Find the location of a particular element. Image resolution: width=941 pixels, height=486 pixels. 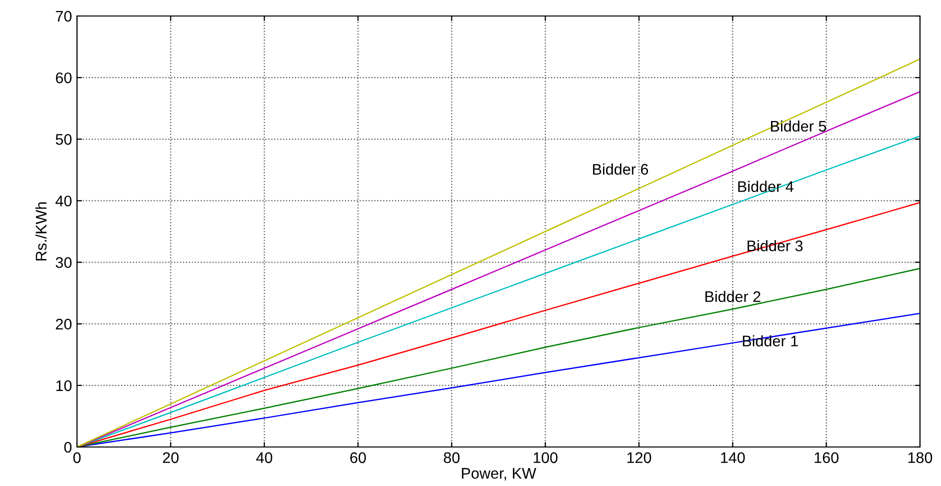

annotation: Bidder 6 is located at coordinates (620, 169).